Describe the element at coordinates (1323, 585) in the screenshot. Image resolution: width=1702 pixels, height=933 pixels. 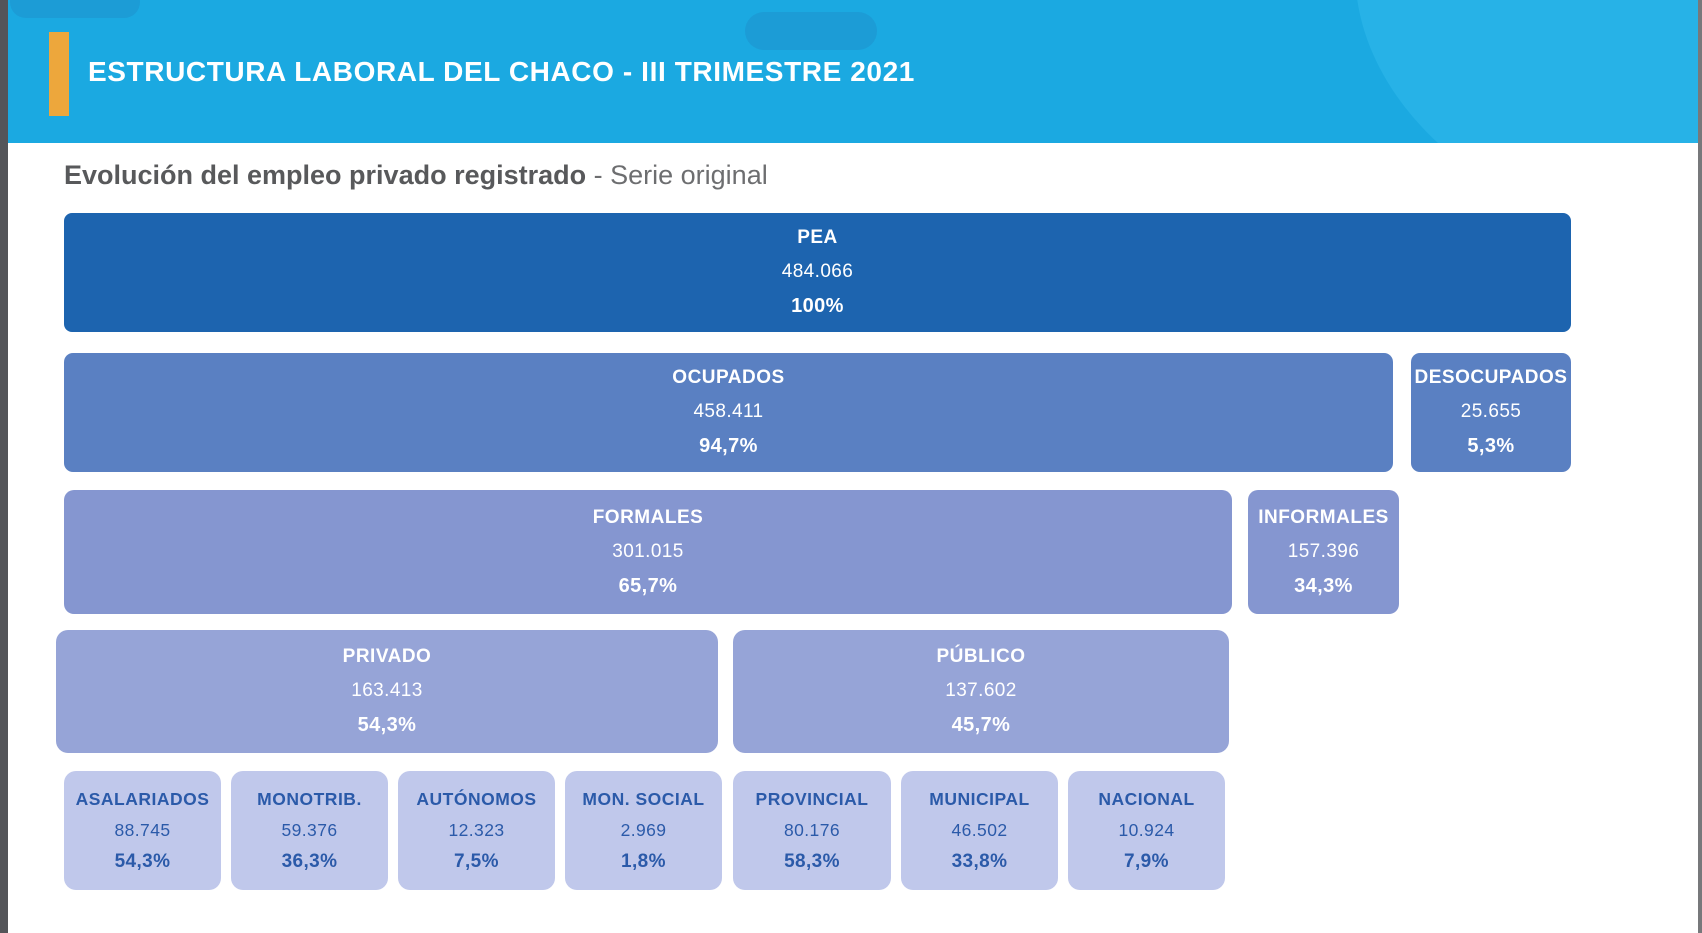
I see `node-percent: 34,3%` at that location.